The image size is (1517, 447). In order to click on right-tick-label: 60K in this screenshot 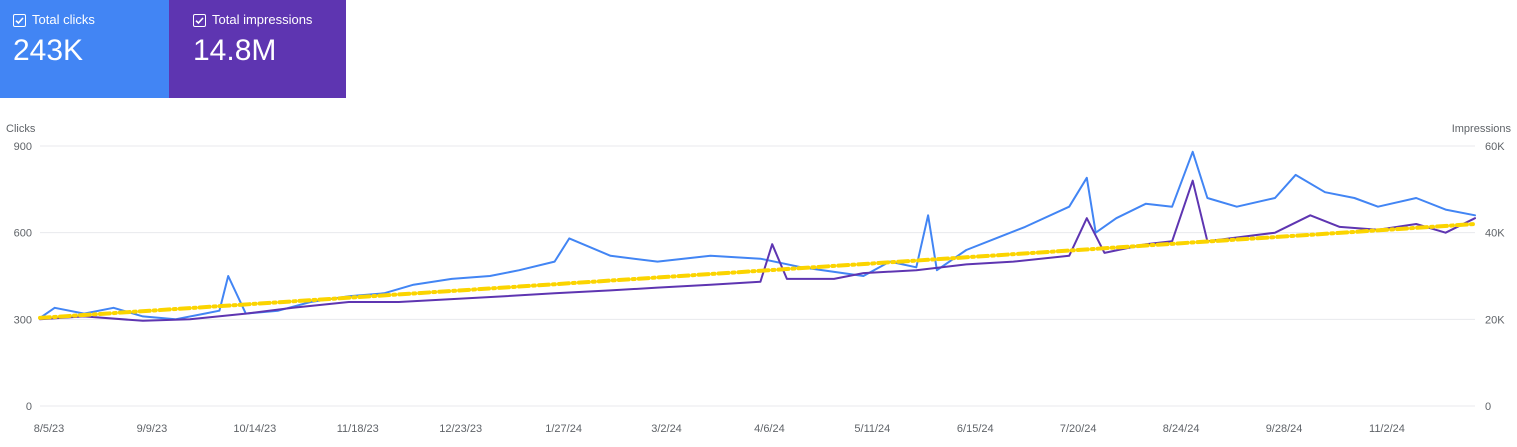, I will do `click(1495, 147)`.